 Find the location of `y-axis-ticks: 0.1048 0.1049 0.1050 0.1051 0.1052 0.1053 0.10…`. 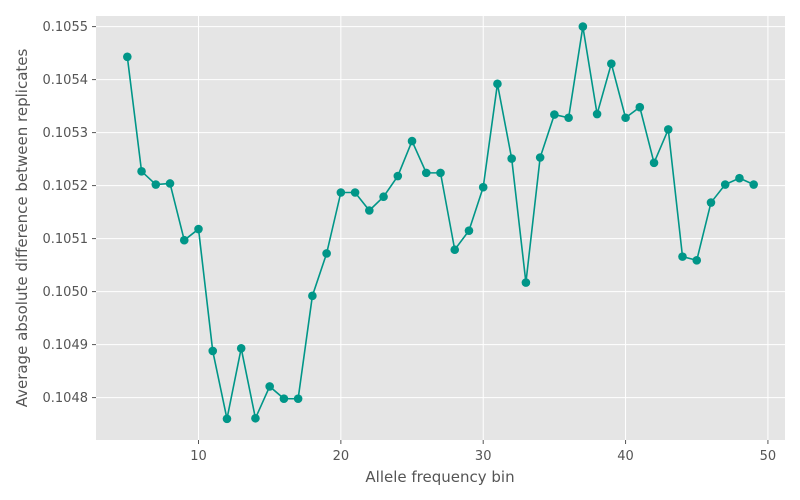

y-axis-ticks: 0.1048 0.1049 0.1050 0.1051 0.1052 0.1053 0.10… is located at coordinates (69, 213).